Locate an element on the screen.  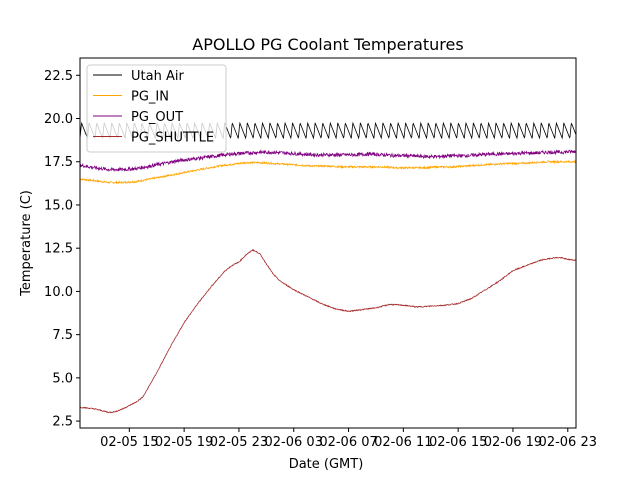
y-tick-label: 12.5 is located at coordinates (58, 249).